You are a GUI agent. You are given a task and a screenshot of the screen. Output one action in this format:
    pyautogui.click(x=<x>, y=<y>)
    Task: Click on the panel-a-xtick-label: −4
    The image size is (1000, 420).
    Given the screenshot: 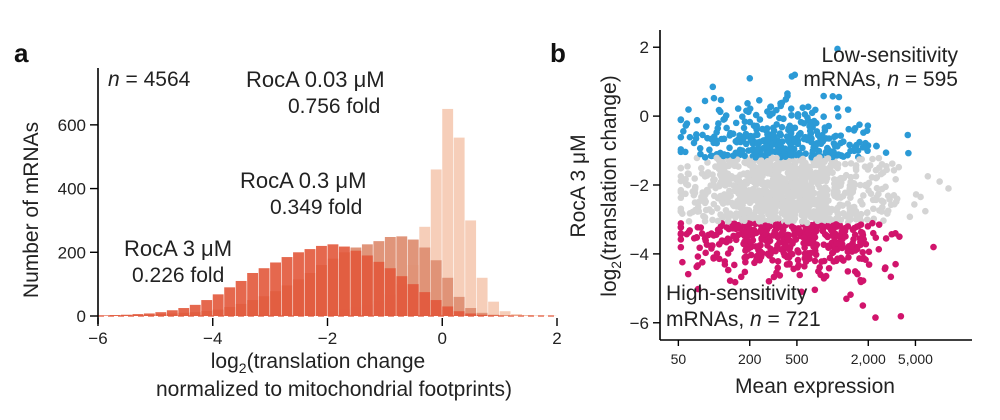 What is the action you would take?
    pyautogui.click(x=212, y=338)
    